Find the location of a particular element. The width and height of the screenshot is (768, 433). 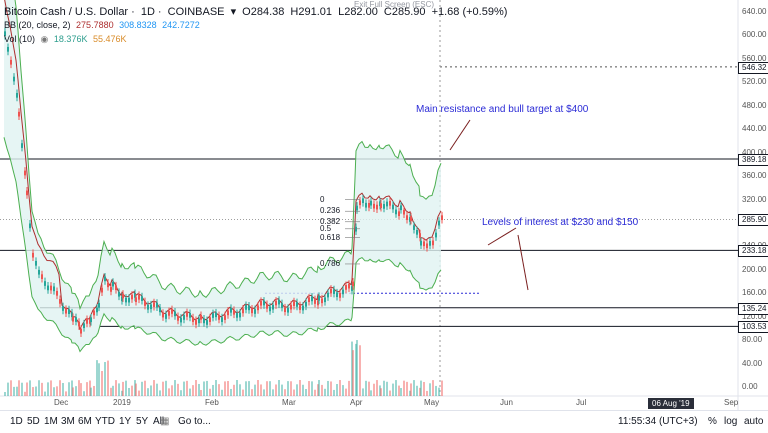

symbol-name: Bitcoin Cash / U.S. Dollar is located at coordinates (66, 12).